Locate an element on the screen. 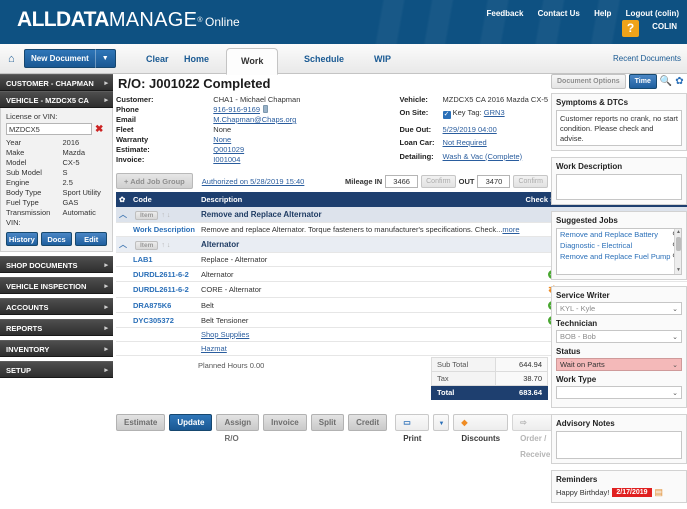 The width and height of the screenshot is (687, 509). assign-ro-button: Assign R/O is located at coordinates (238, 428).